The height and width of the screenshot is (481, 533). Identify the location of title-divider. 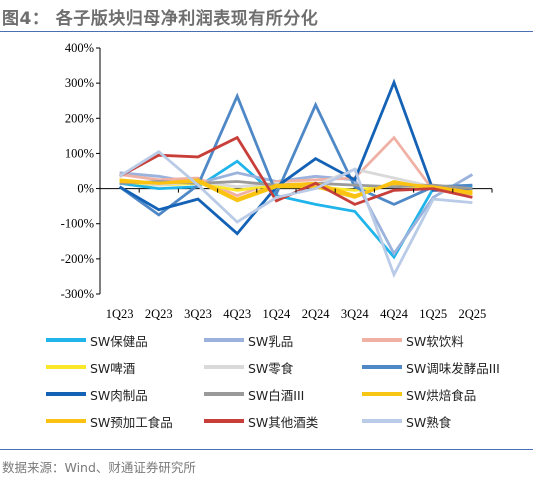
(266, 31).